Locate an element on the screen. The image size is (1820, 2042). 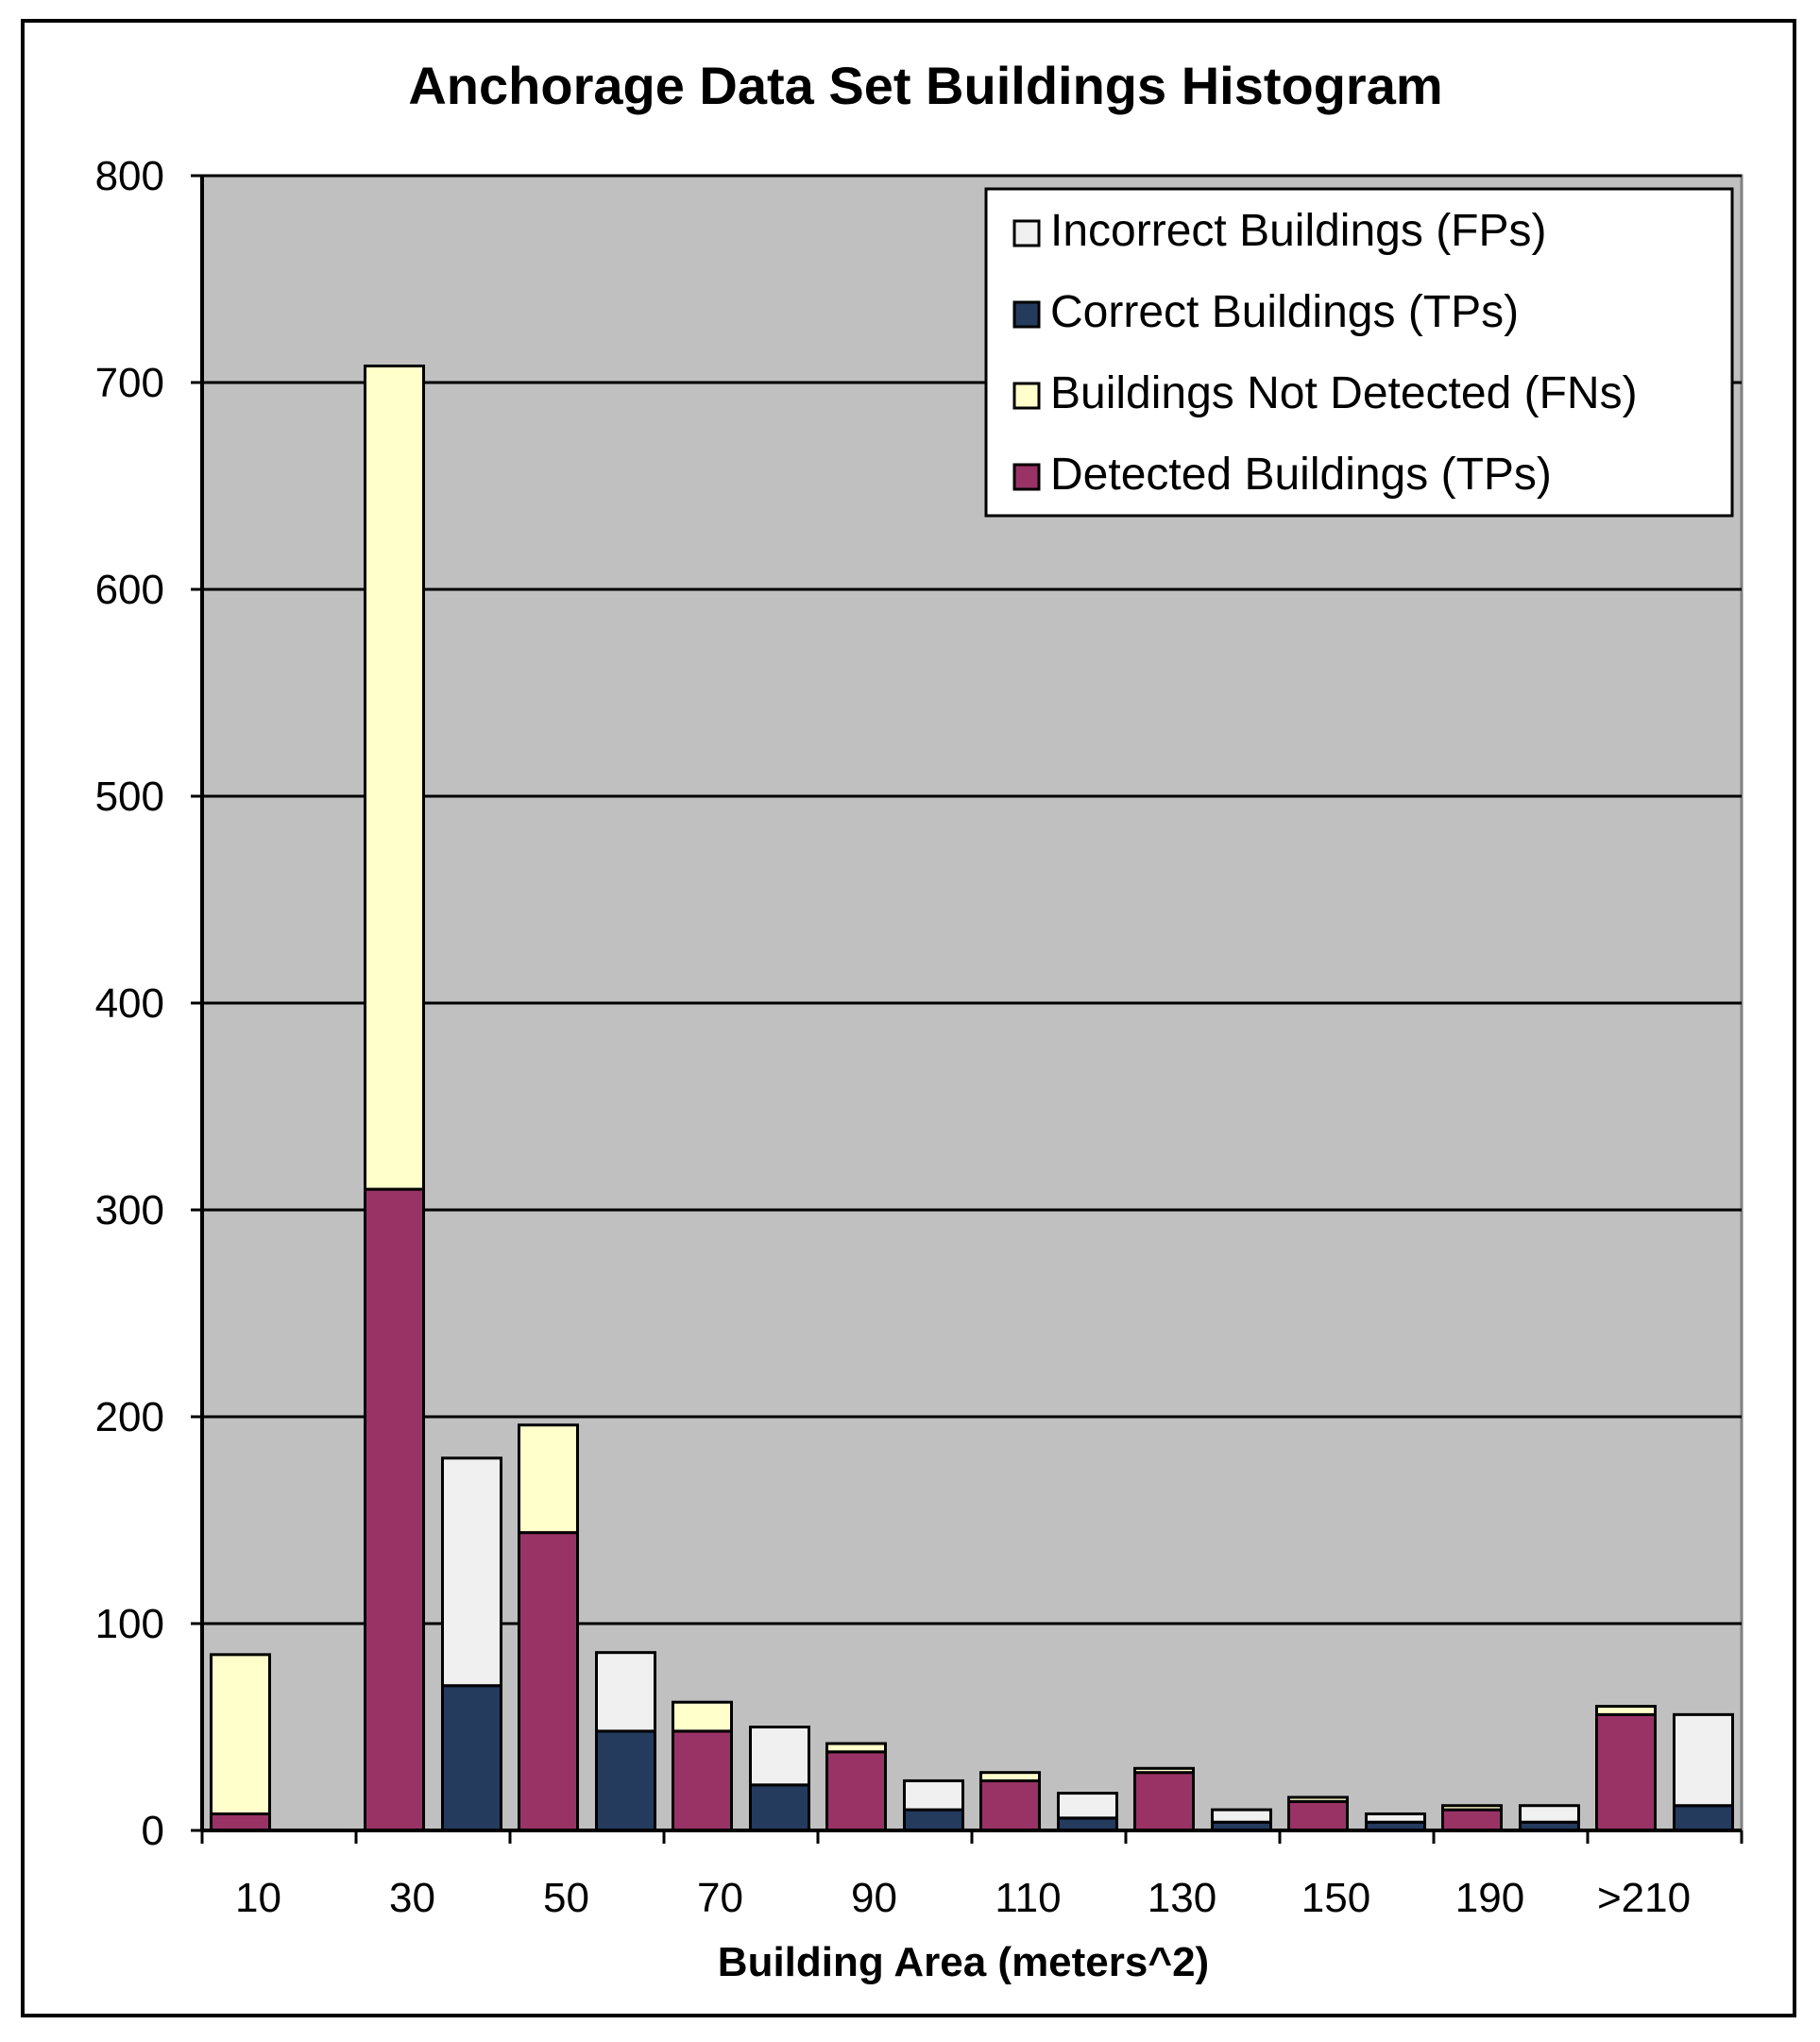
bar-detected->210 is located at coordinates (1626, 1772).